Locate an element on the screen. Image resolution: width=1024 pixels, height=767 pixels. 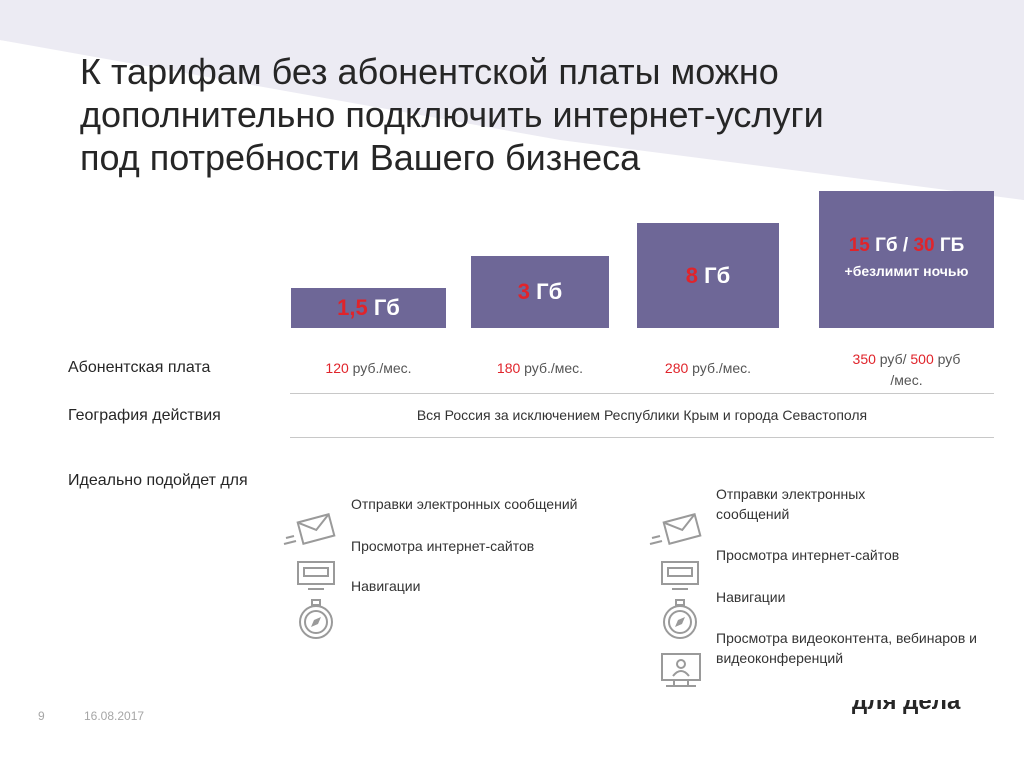
tier-3gb: 3 Гб is located at coordinates (540, 292).